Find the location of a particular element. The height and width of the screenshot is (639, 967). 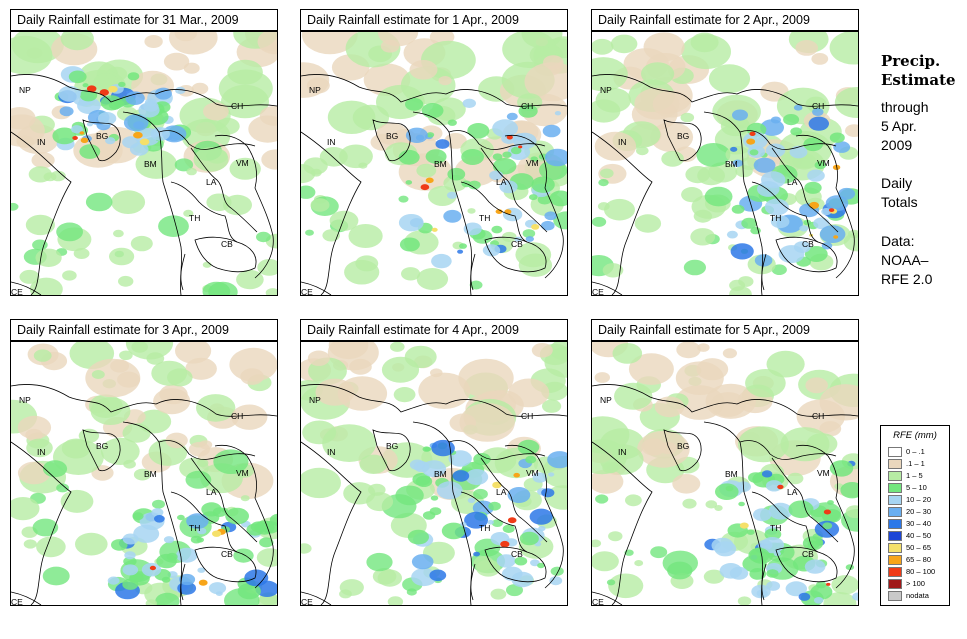

country-label: BG is located at coordinates (683, 446).